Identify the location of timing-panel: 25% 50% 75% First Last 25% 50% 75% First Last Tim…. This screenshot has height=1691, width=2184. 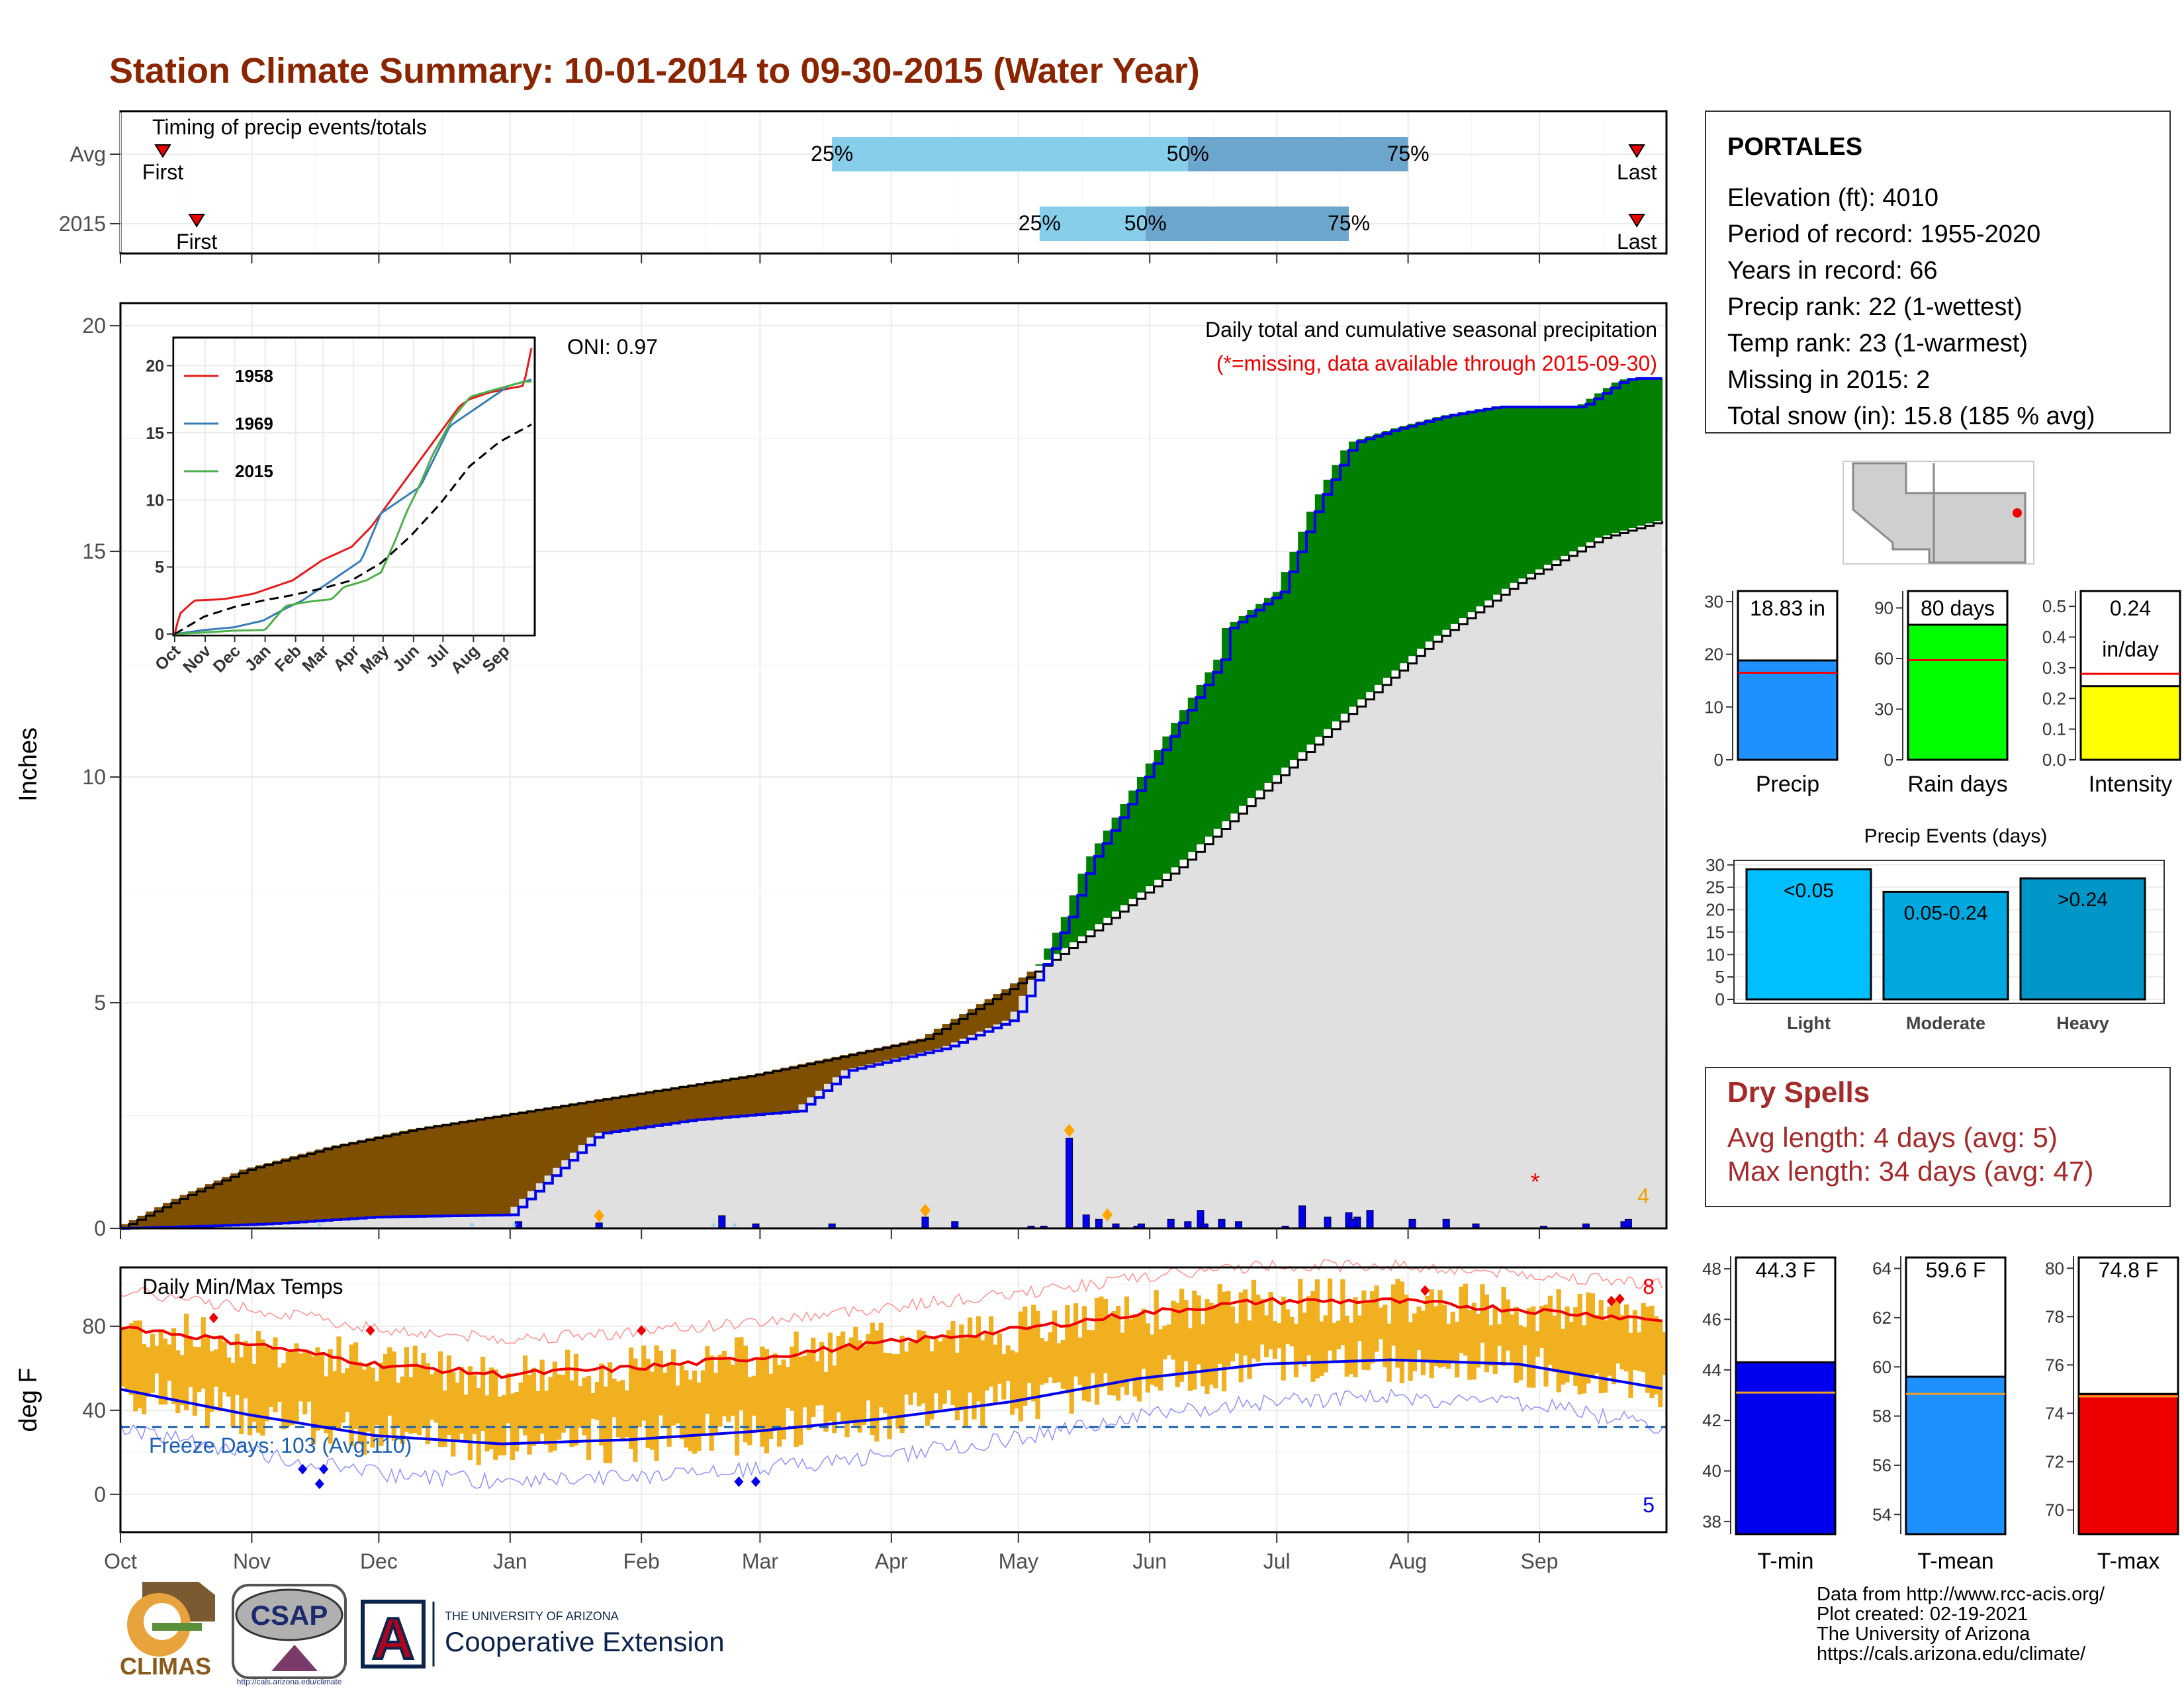
(863, 186).